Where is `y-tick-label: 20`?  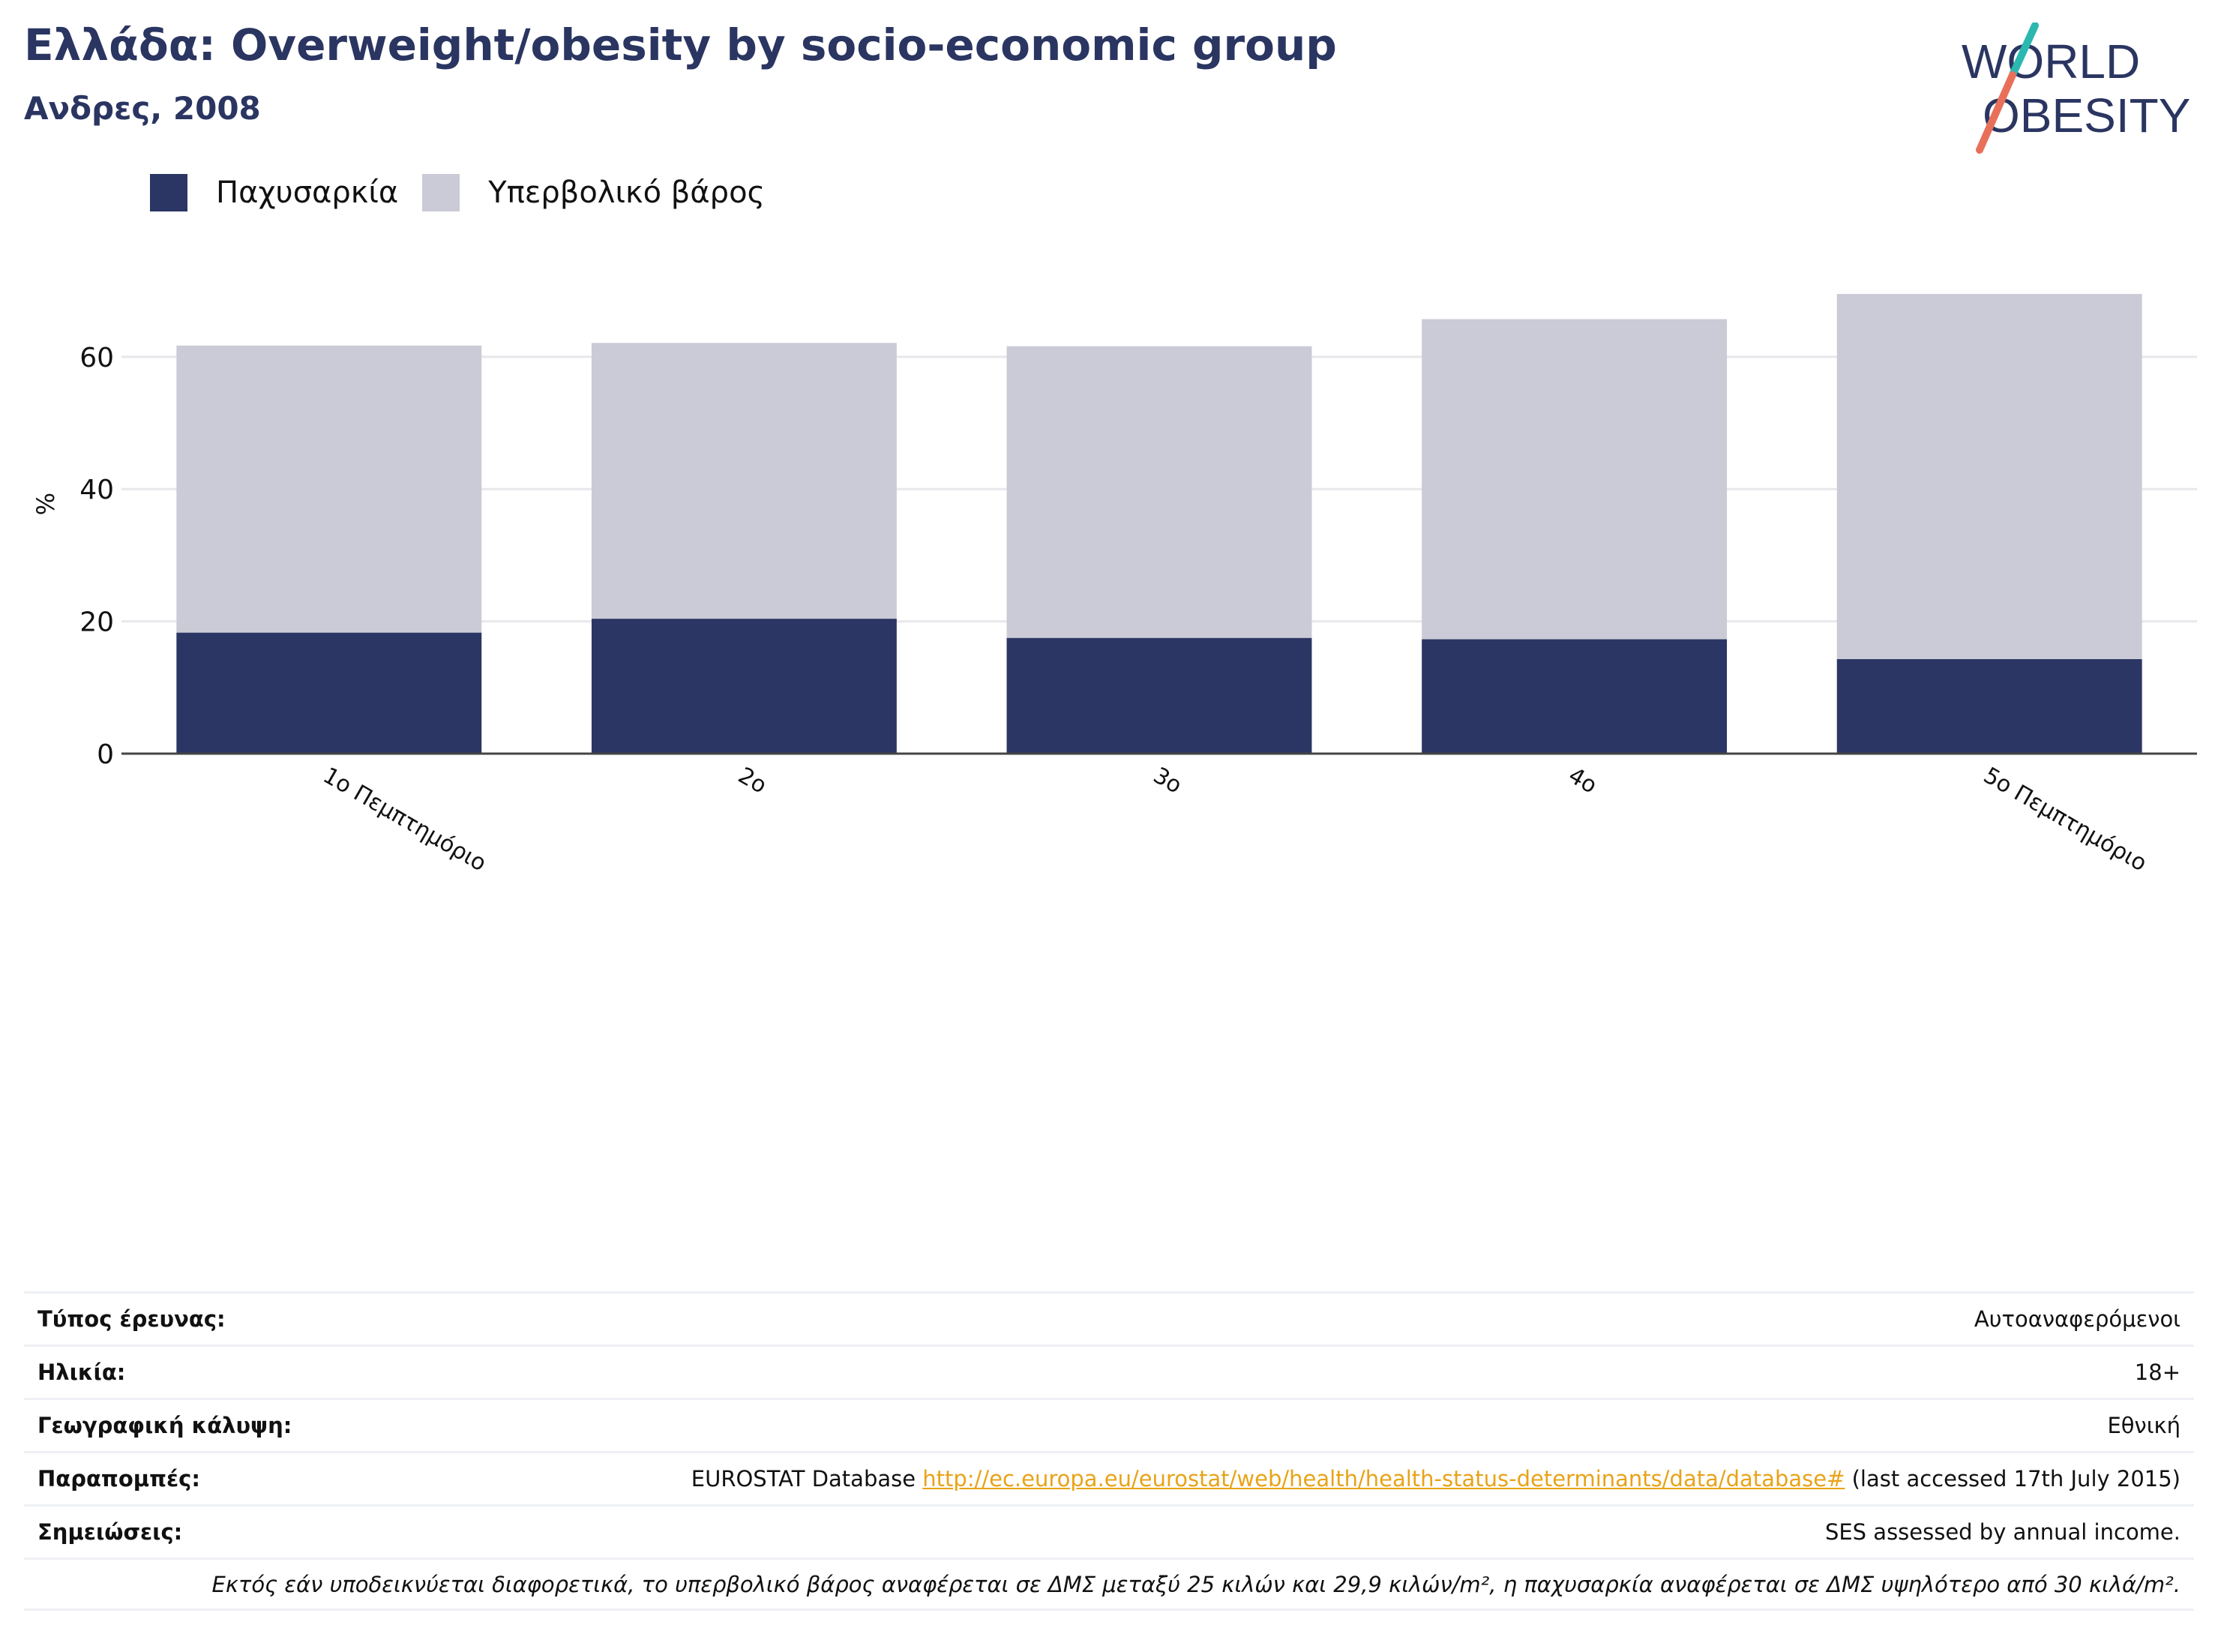
y-tick-label: 20 is located at coordinates (97, 622).